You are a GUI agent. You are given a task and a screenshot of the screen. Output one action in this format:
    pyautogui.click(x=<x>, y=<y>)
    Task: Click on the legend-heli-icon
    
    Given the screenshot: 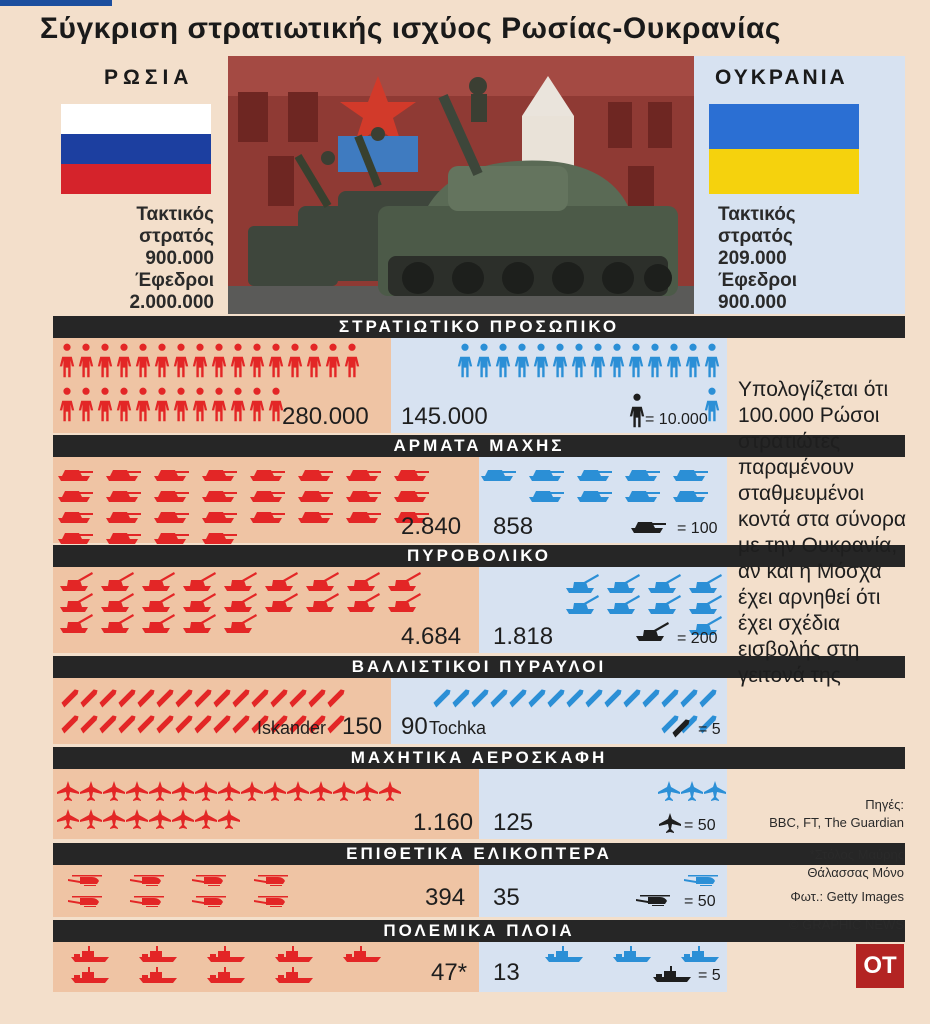 What is the action you would take?
    pyautogui.click(x=653, y=900)
    